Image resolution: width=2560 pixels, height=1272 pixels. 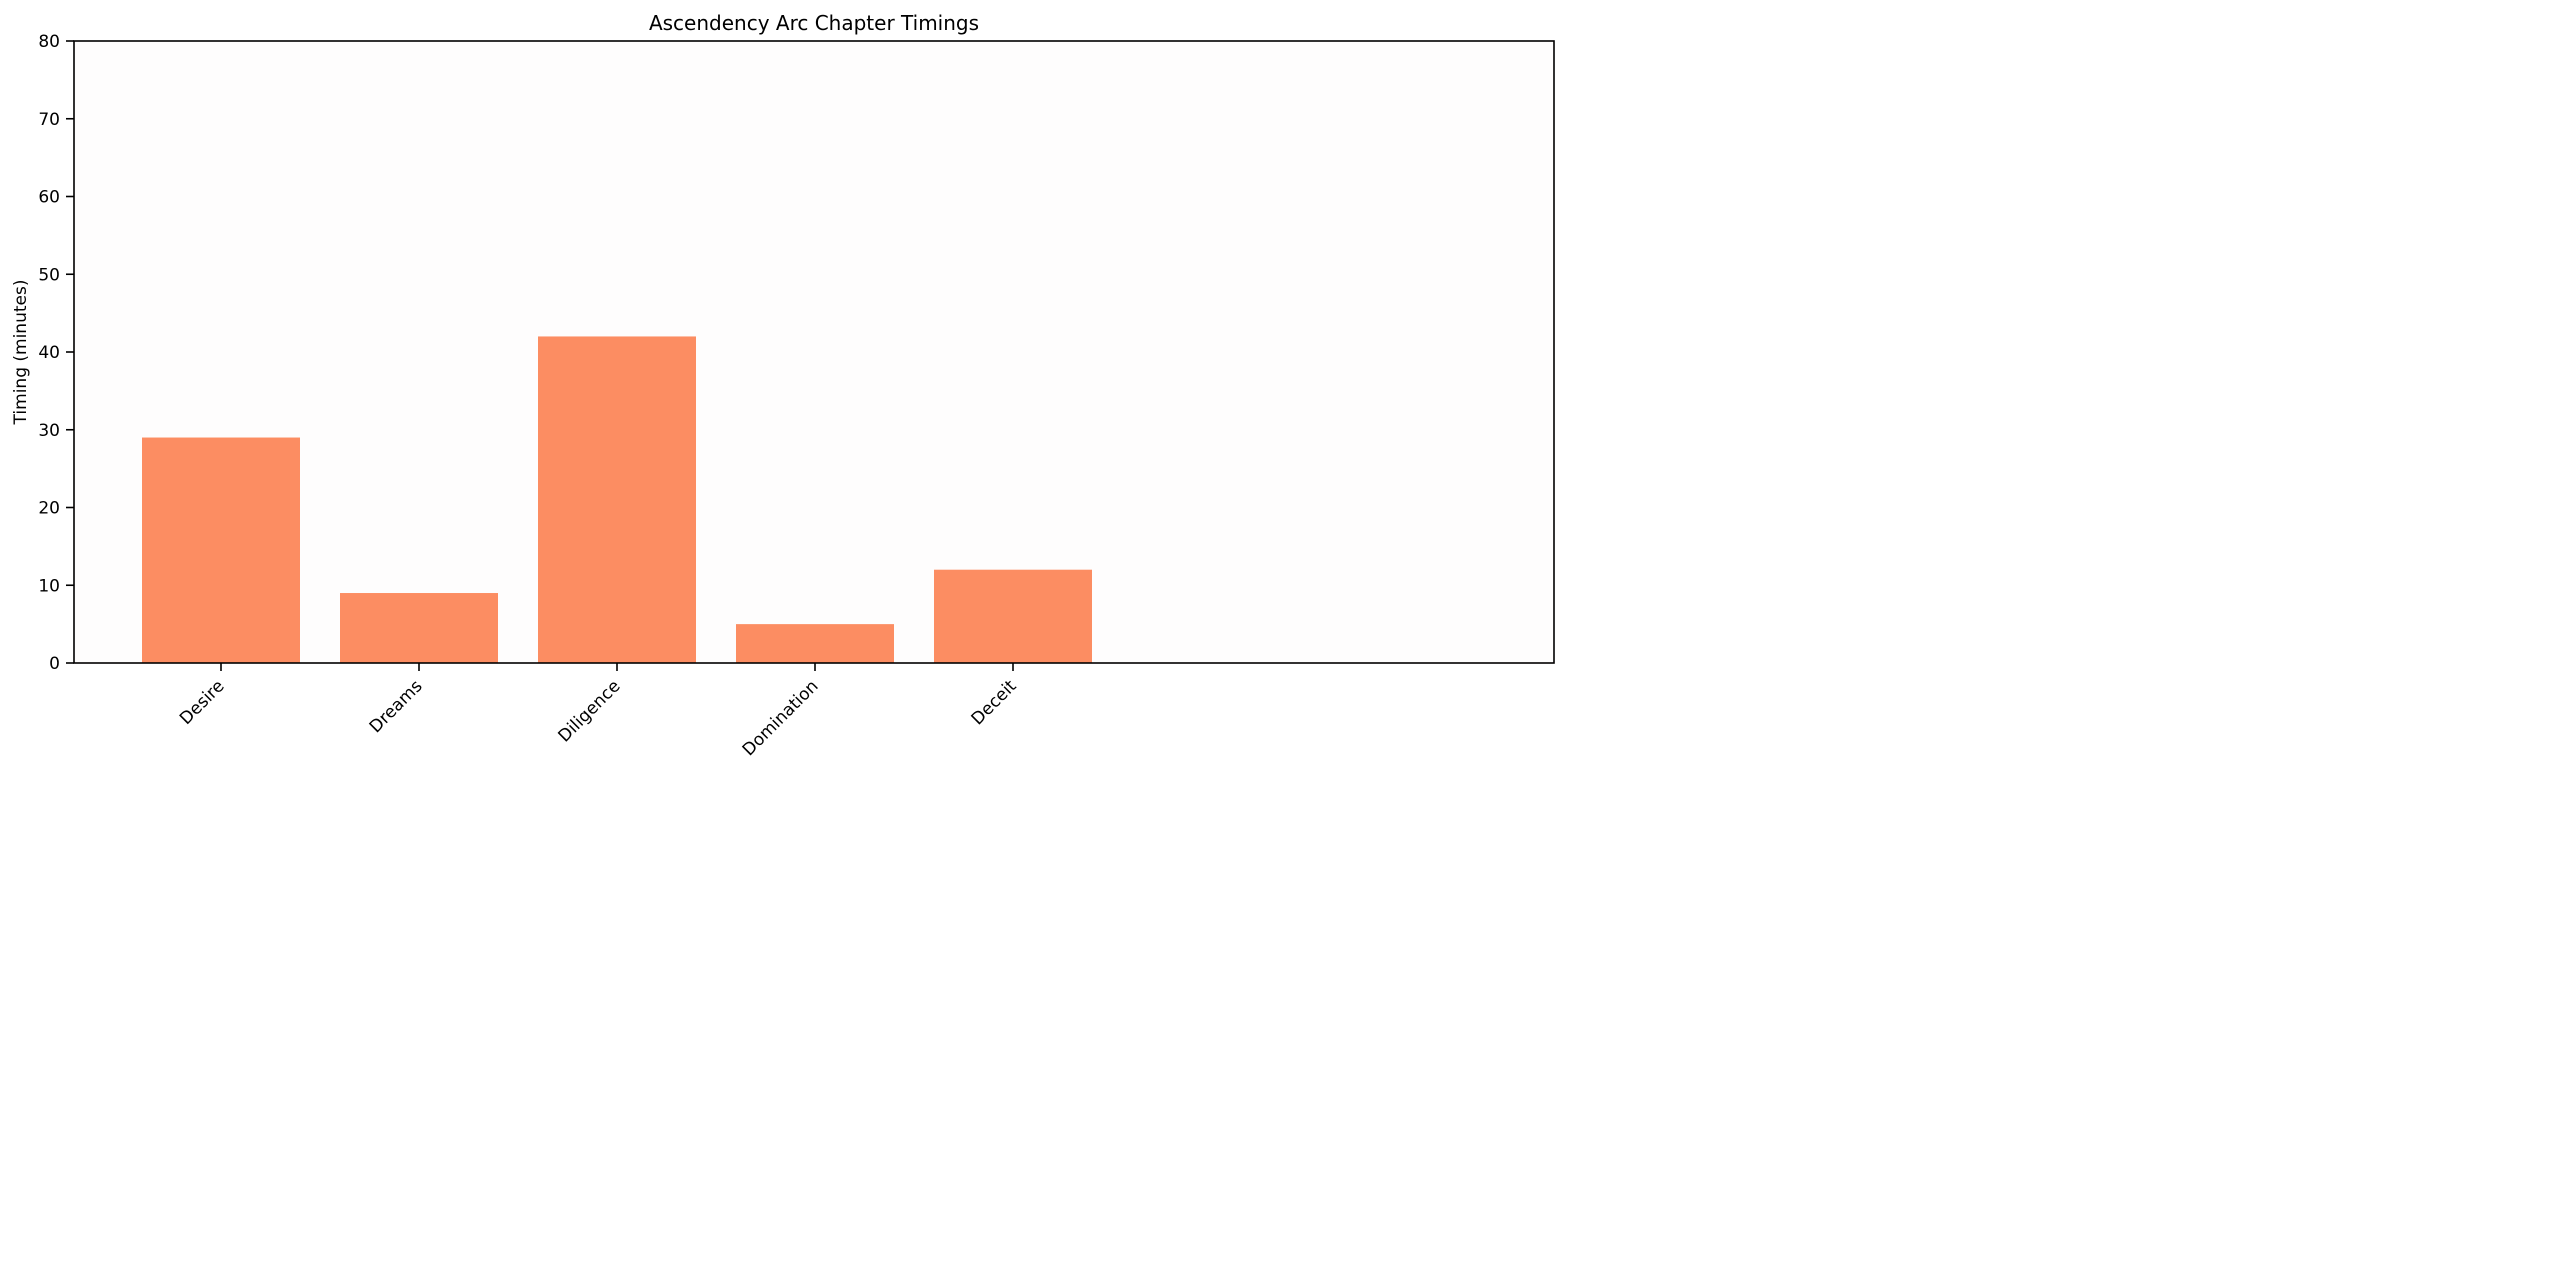 I want to click on y-tick-label: 60, so click(x=49, y=198).